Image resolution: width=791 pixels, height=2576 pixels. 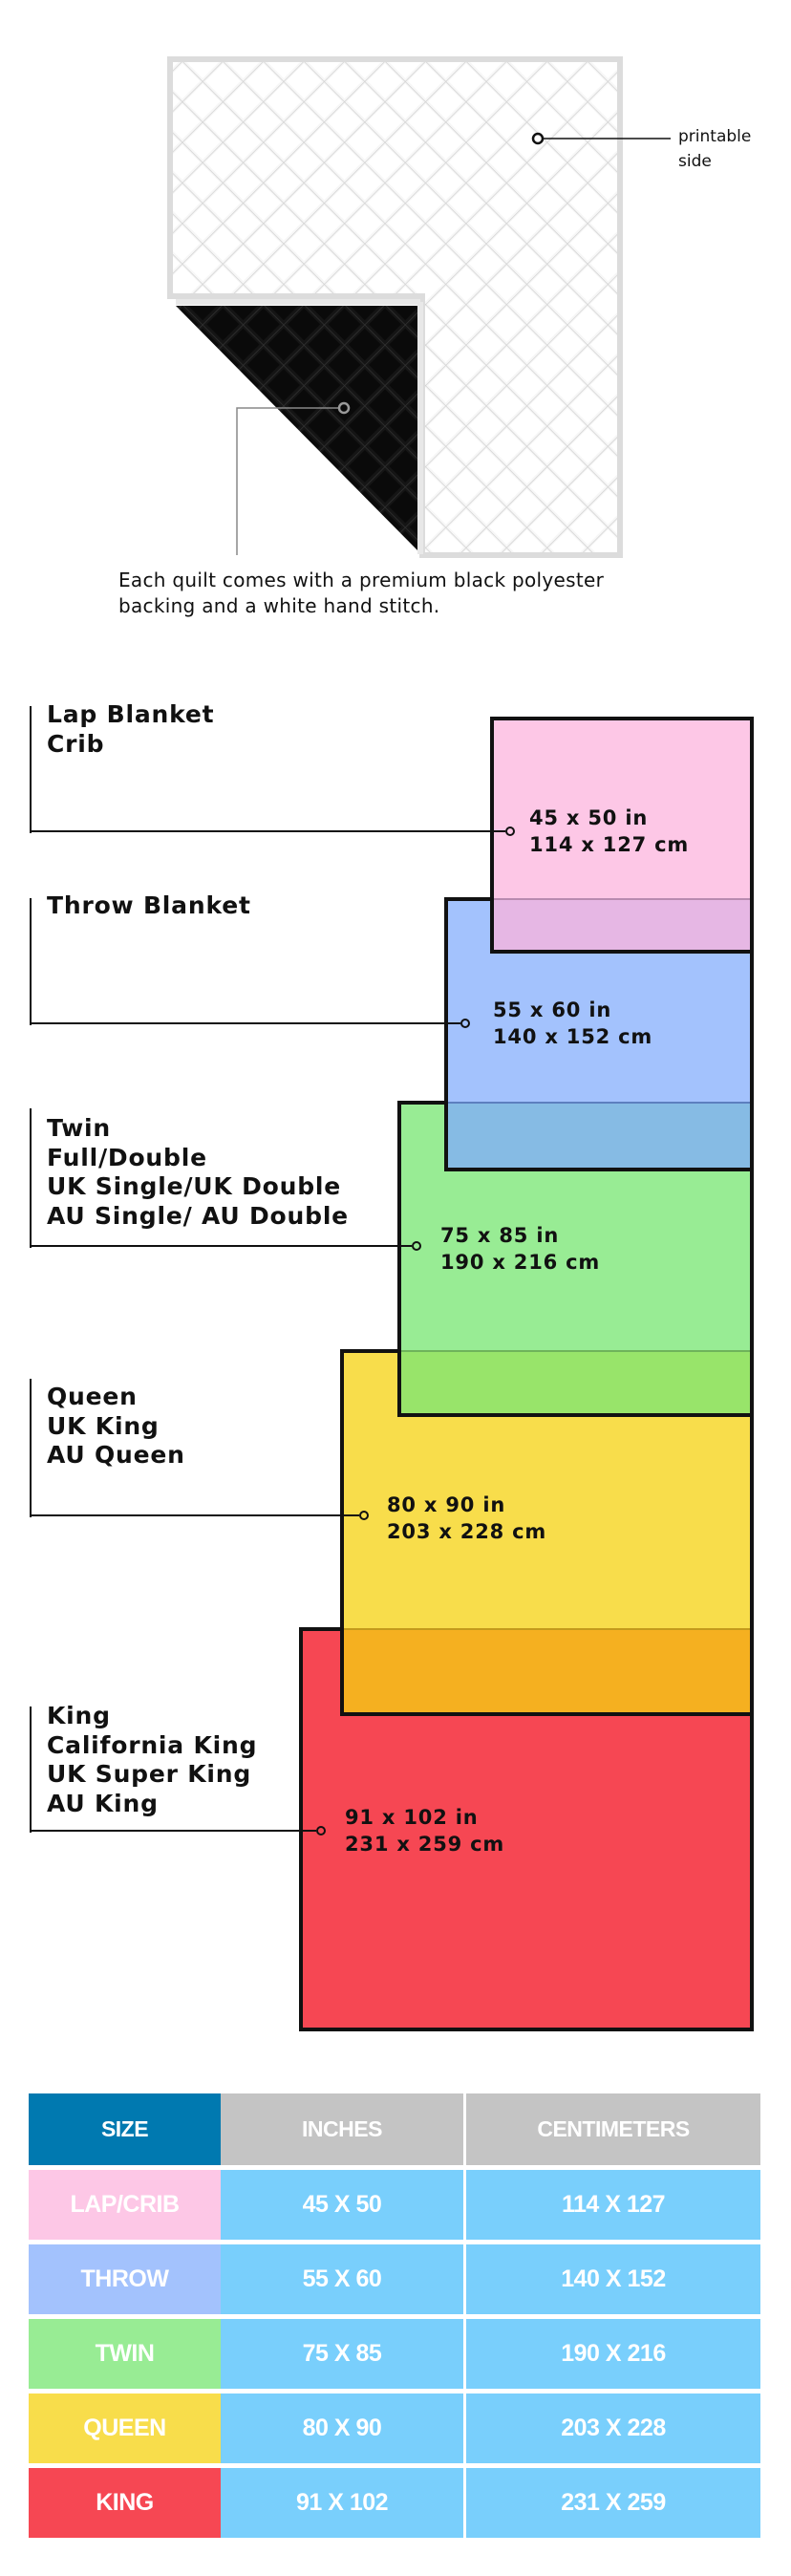 I want to click on inches-cell: 45 X 50, so click(x=342, y=2205).